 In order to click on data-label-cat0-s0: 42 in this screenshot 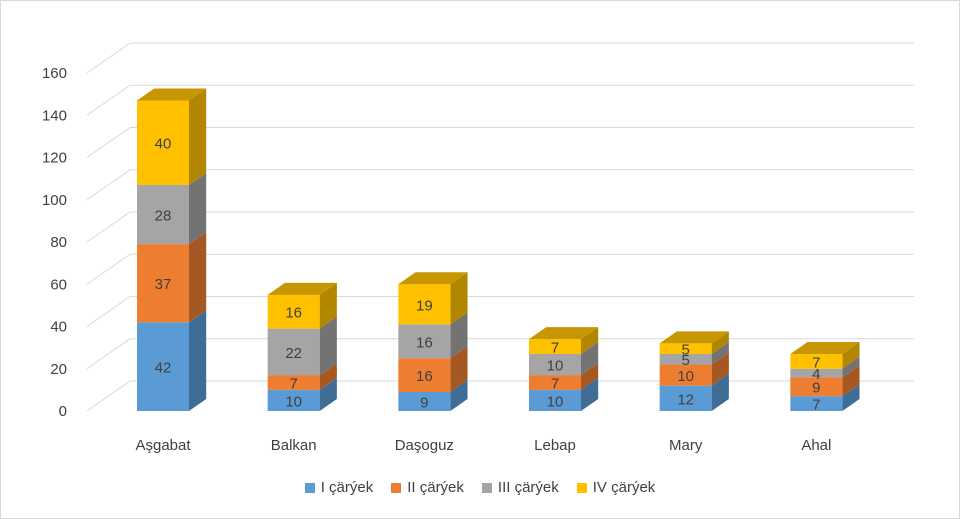, I will do `click(163, 368)`.